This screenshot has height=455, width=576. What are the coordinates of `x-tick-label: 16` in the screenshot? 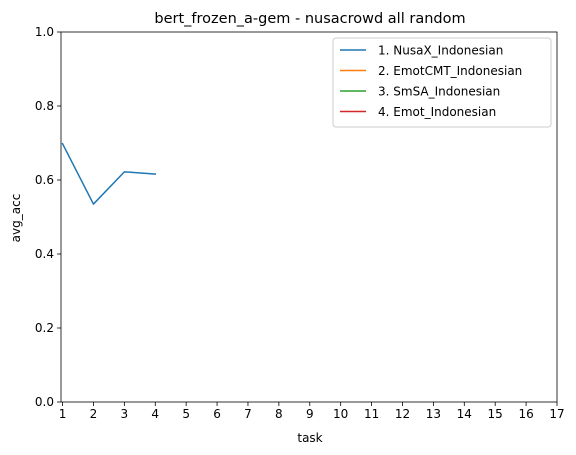 It's located at (525, 414).